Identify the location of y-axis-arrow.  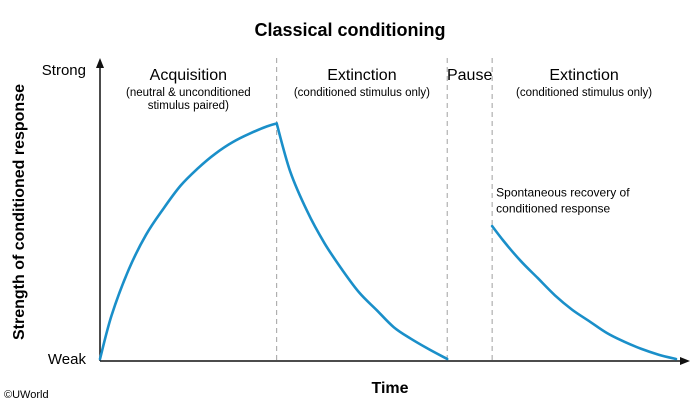
(100, 63).